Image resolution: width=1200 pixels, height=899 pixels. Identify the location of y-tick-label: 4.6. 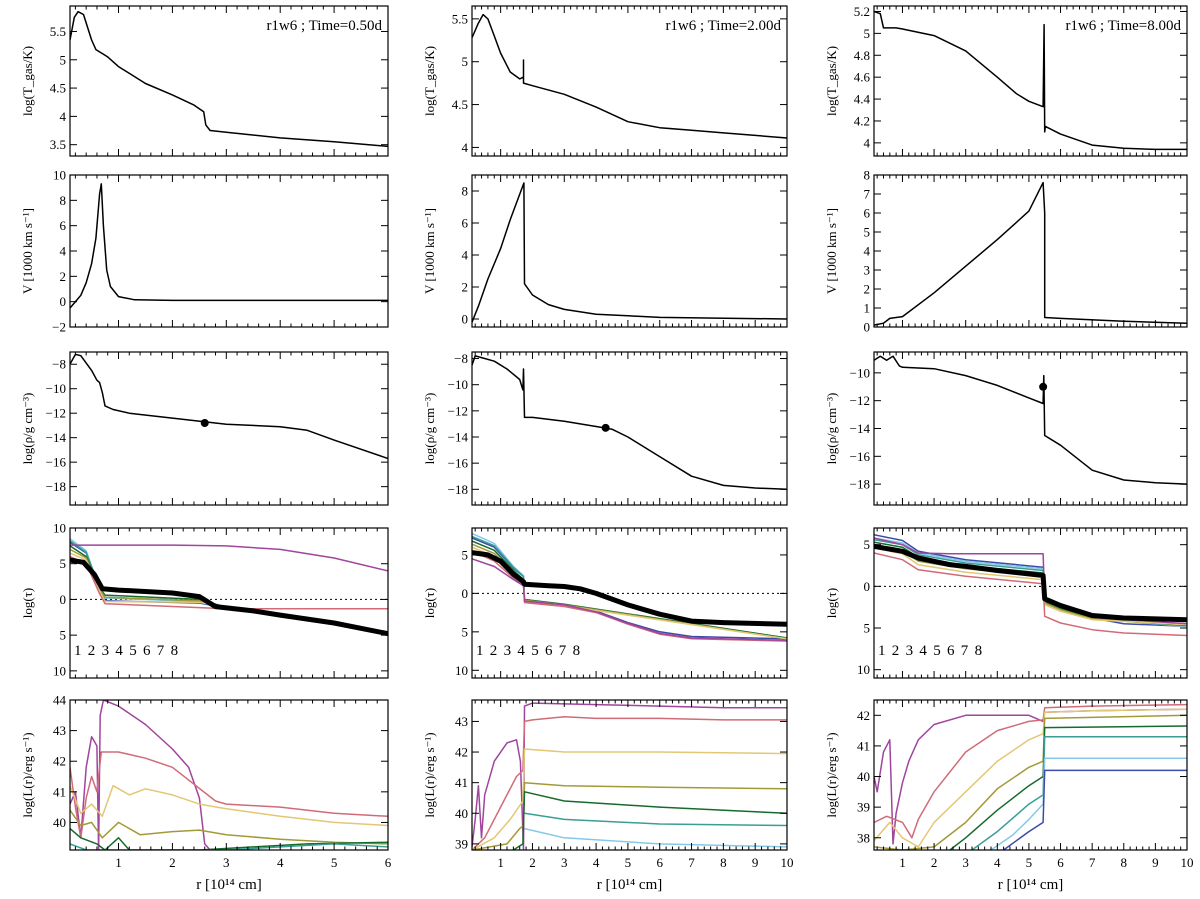
(862, 77).